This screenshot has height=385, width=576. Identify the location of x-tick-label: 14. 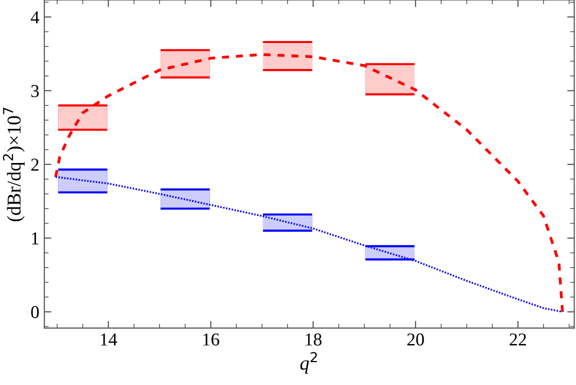
(109, 339).